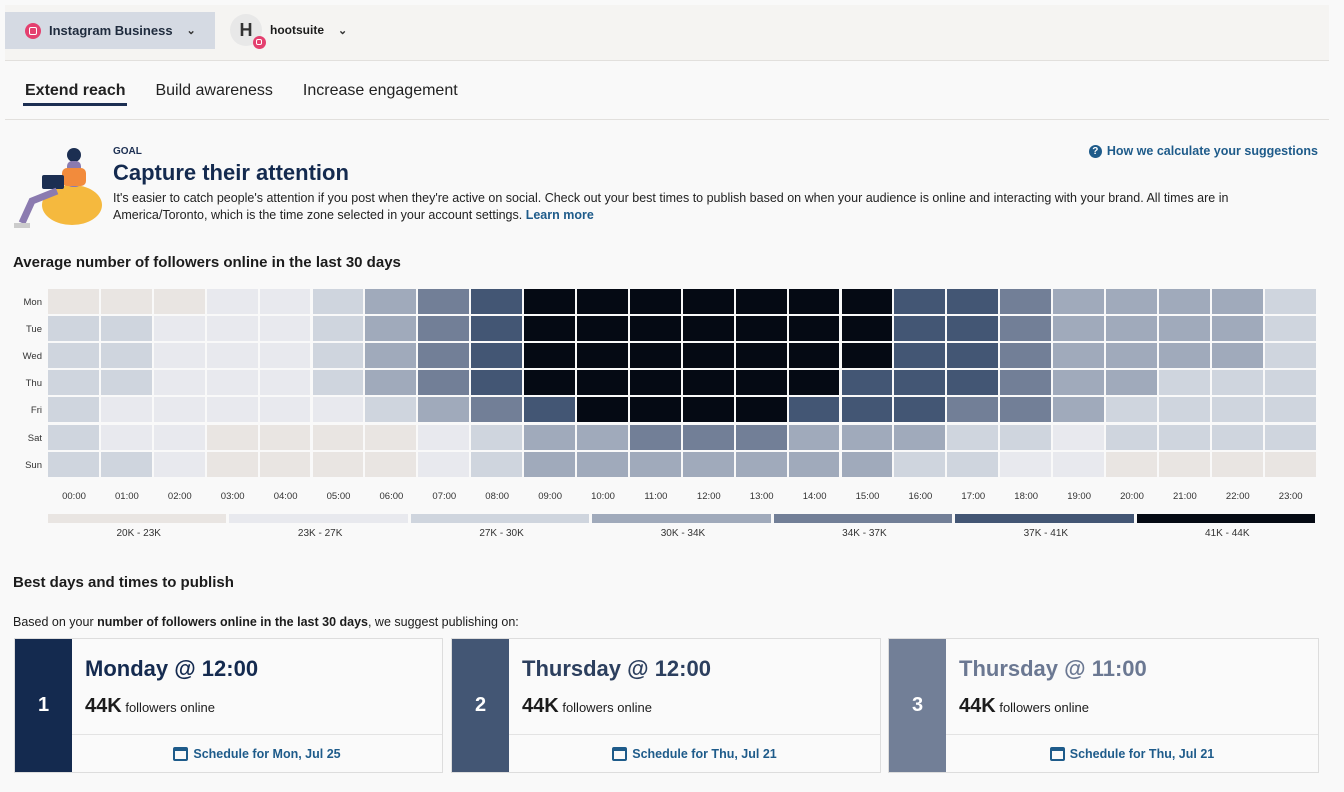 The width and height of the screenshot is (1344, 792). I want to click on heatmap-cell-sun-18:00, so click(1026, 464).